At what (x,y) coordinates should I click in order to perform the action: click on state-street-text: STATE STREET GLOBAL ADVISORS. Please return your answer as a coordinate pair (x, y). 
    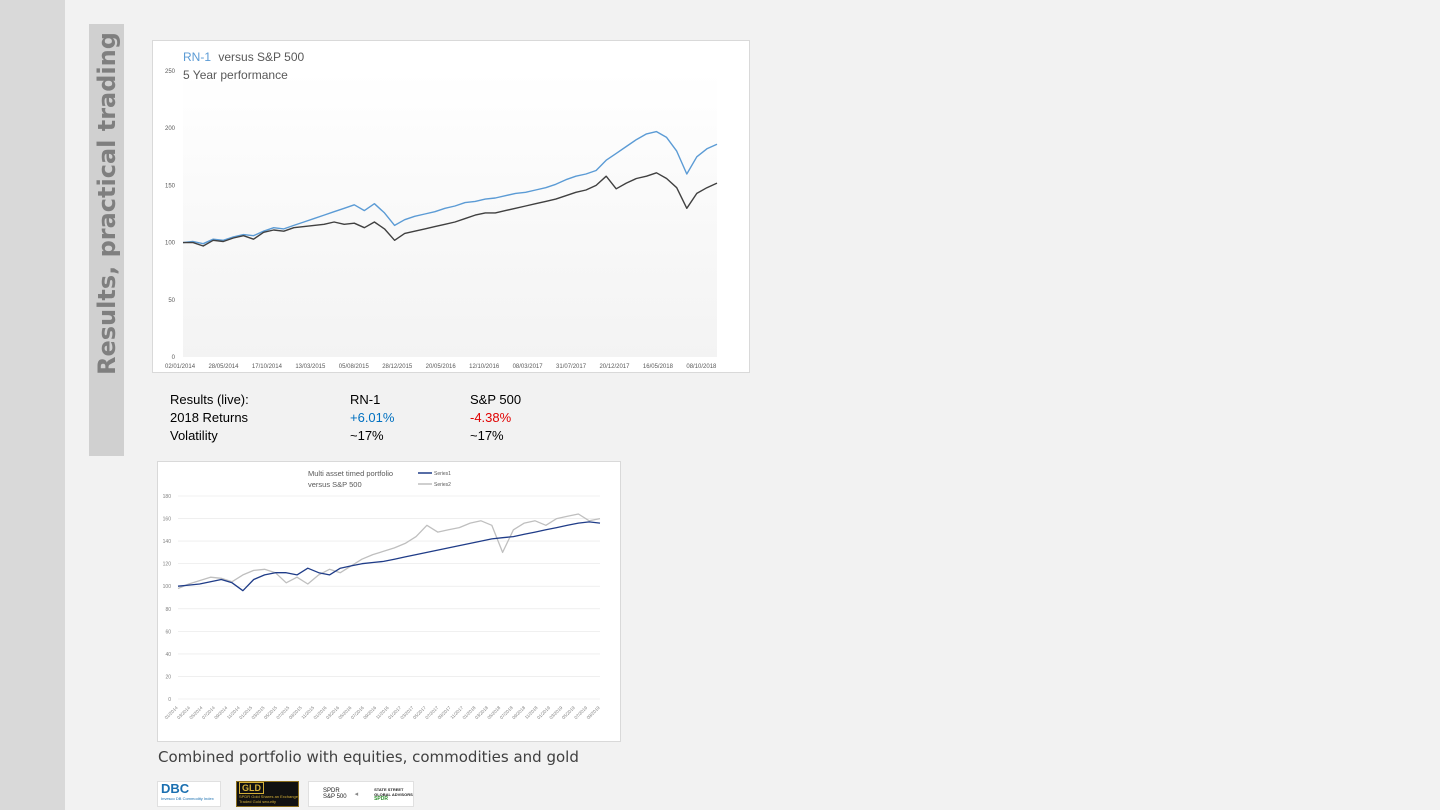
    Looking at the image, I should click on (393, 791).